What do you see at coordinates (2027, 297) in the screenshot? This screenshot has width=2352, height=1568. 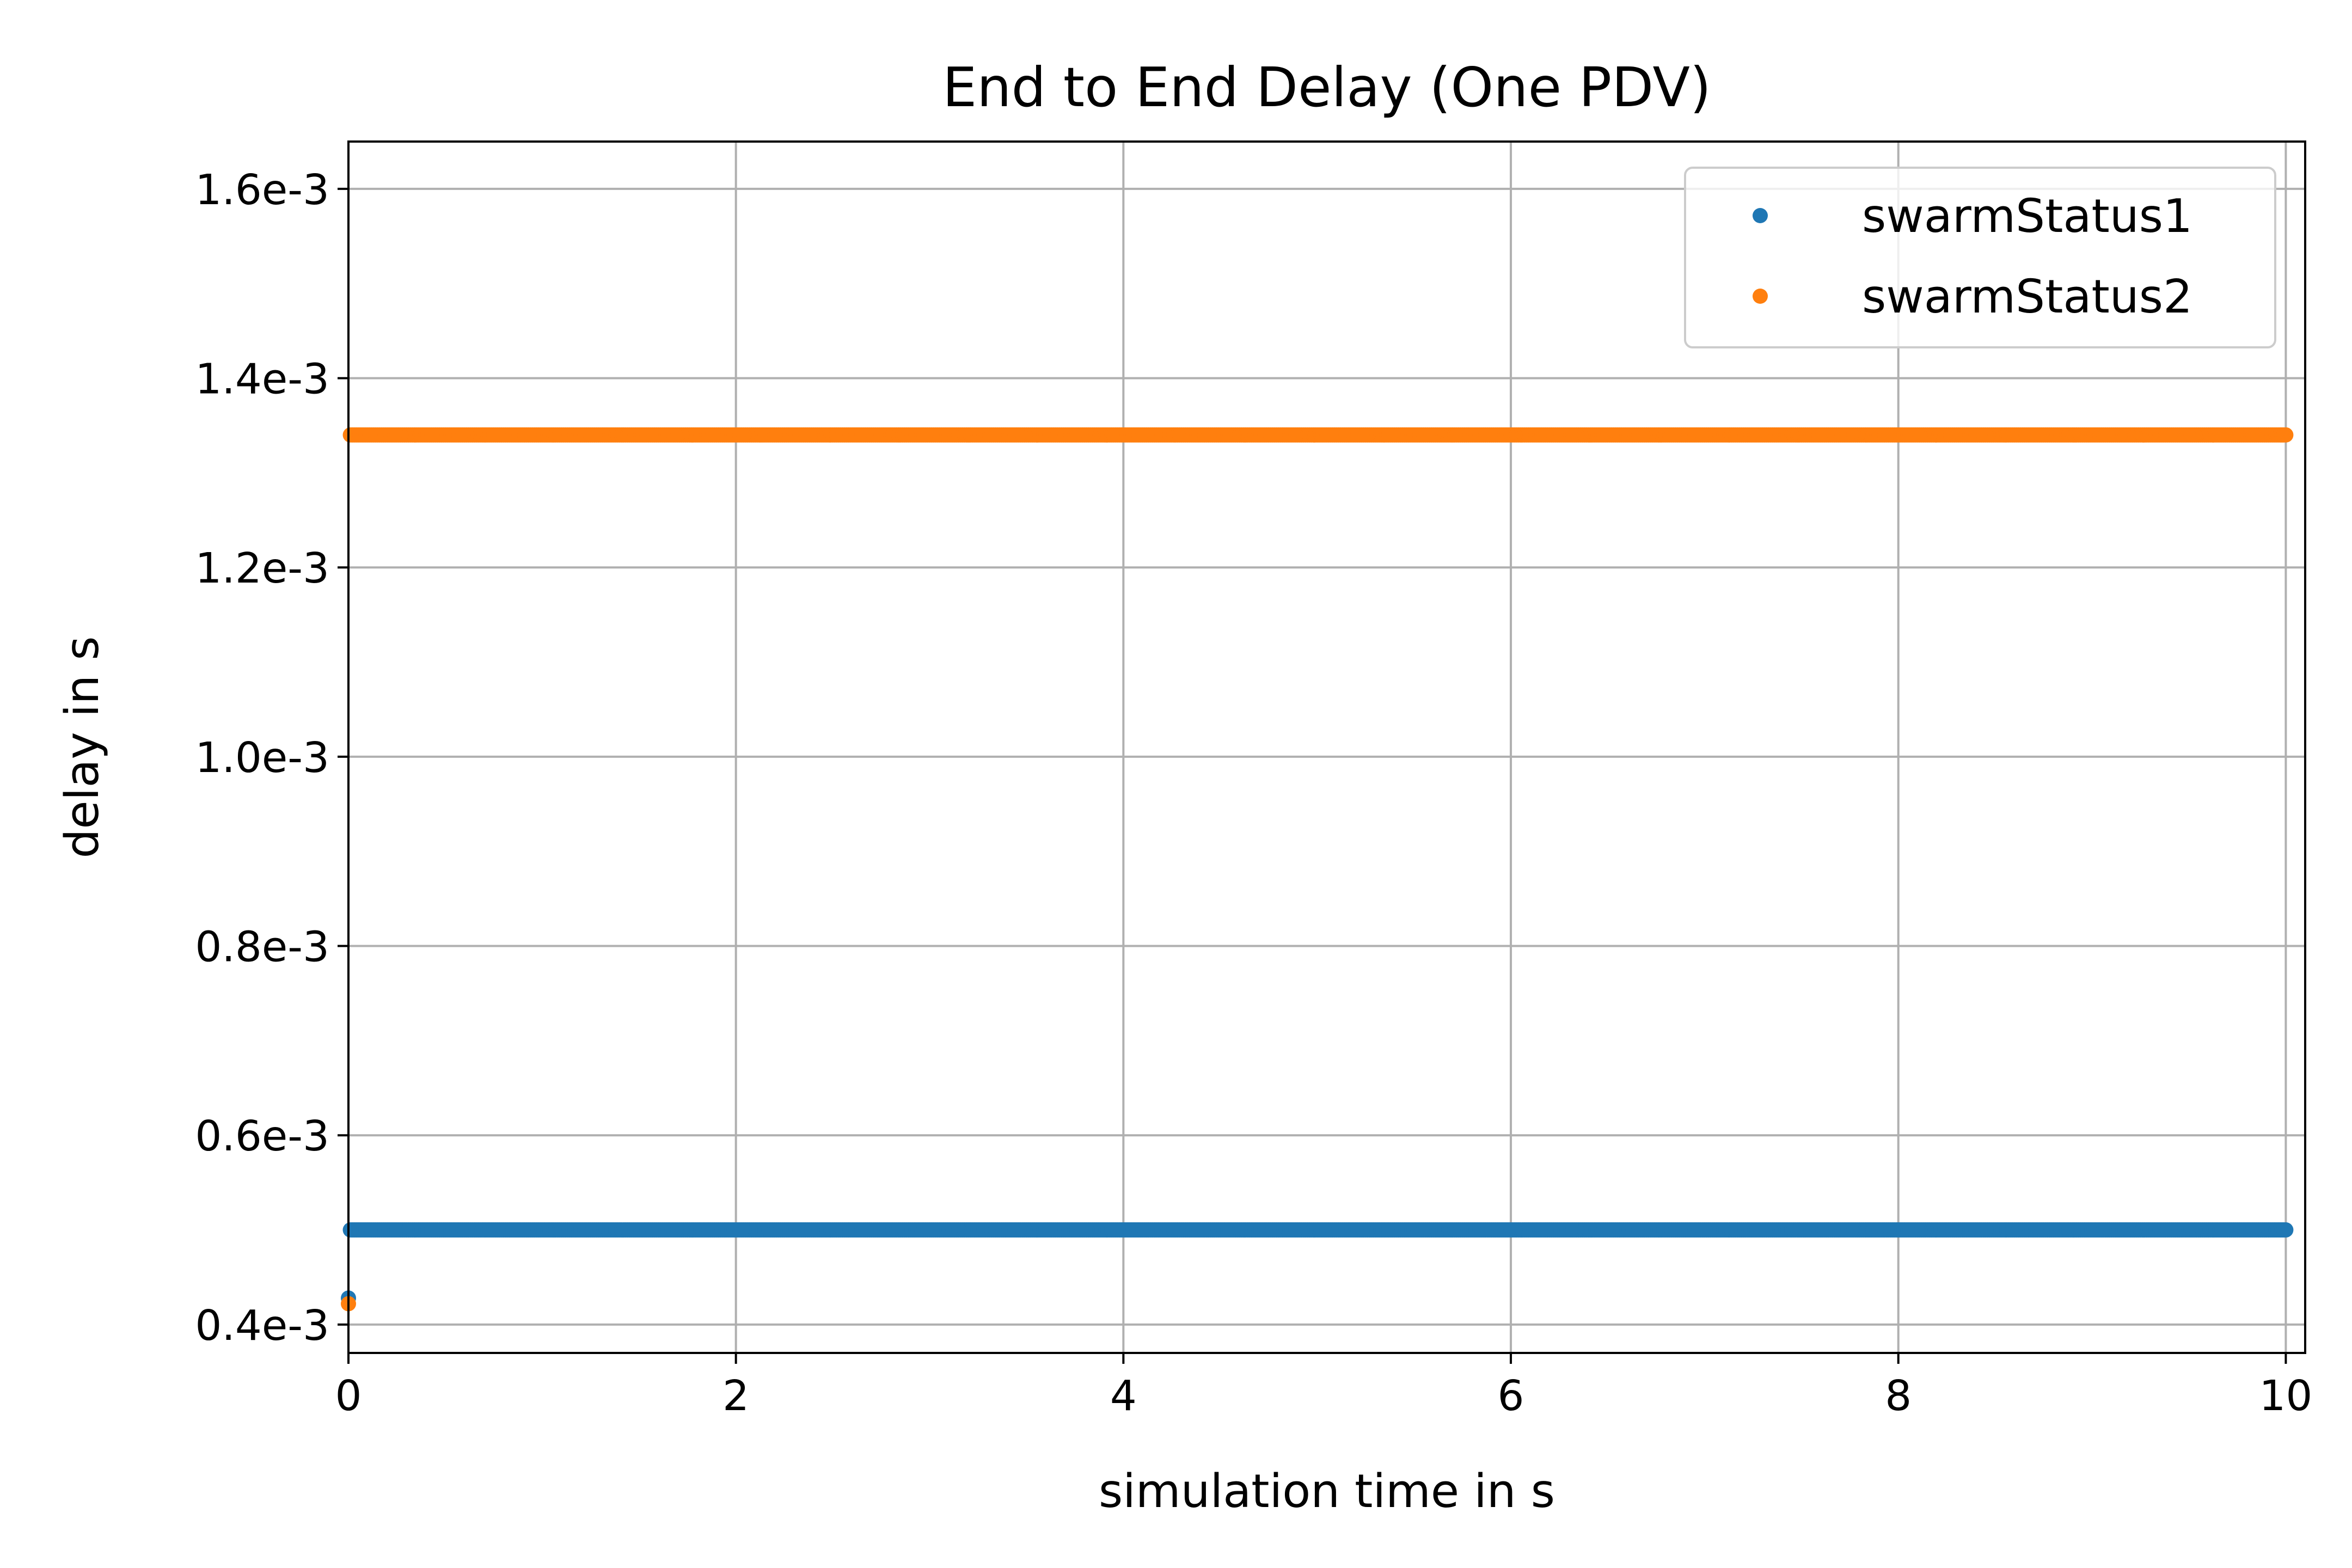 I see `legend-label: swarmStatus2` at bounding box center [2027, 297].